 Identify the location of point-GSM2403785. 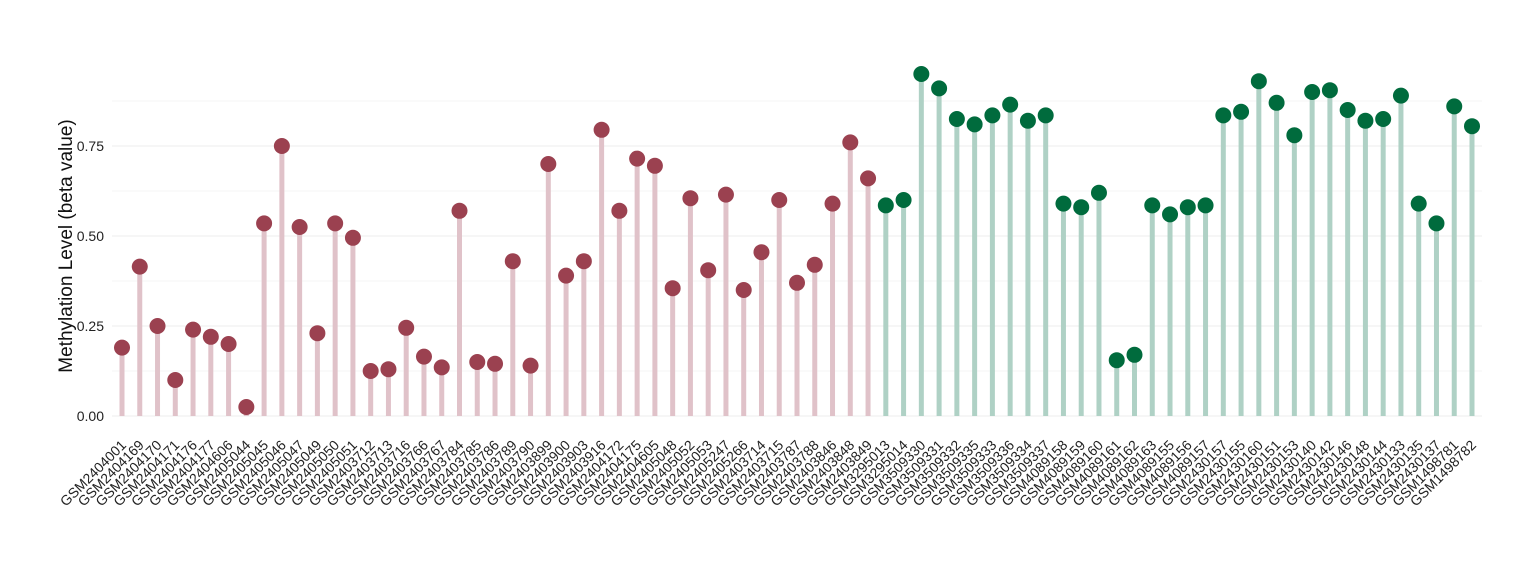
(477, 362).